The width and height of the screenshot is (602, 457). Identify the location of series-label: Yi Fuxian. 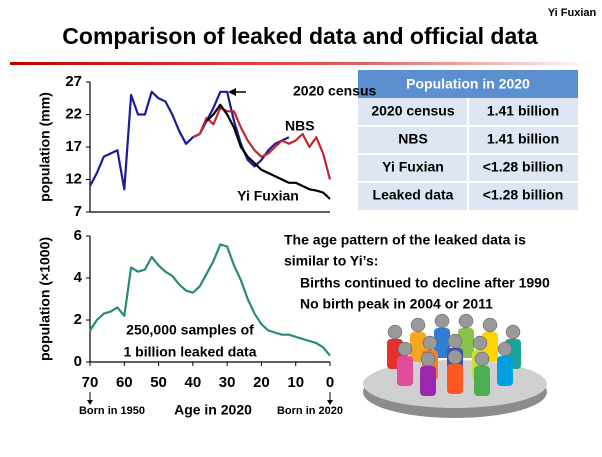
(268, 196).